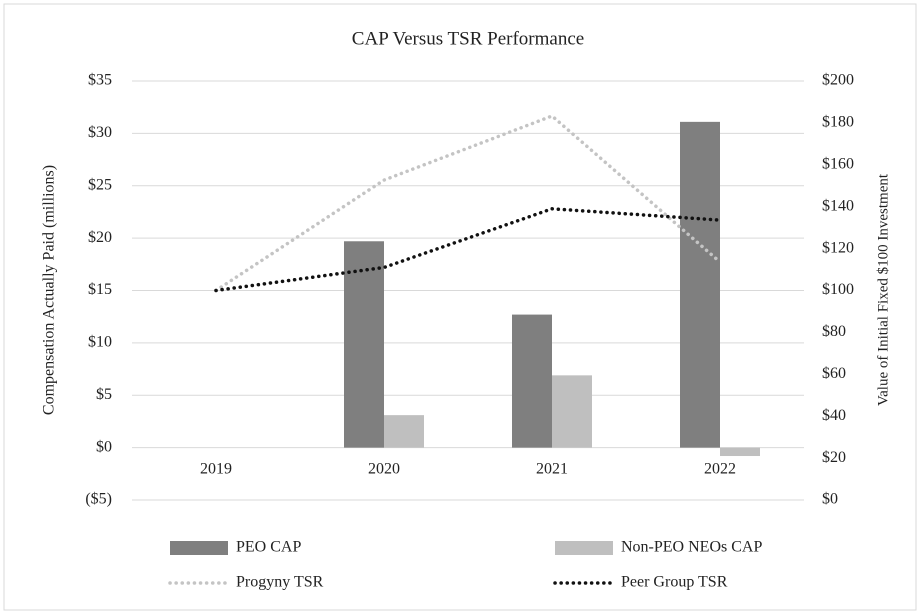 This screenshot has width=921, height=615. What do you see at coordinates (834, 457) in the screenshot?
I see `y2-tick-label: $20` at bounding box center [834, 457].